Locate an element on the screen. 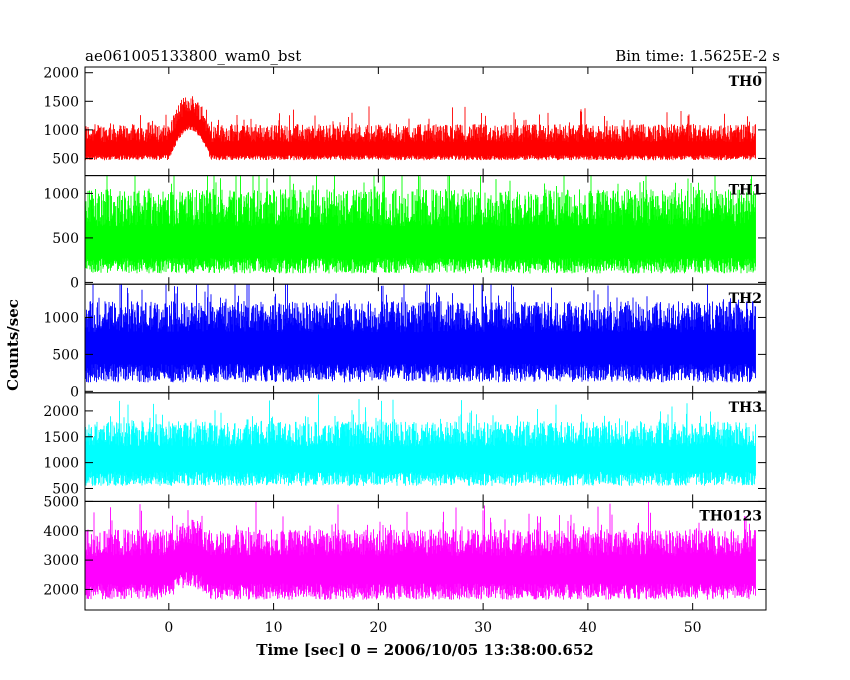  panel-label-th3: TH3 is located at coordinates (745, 408).